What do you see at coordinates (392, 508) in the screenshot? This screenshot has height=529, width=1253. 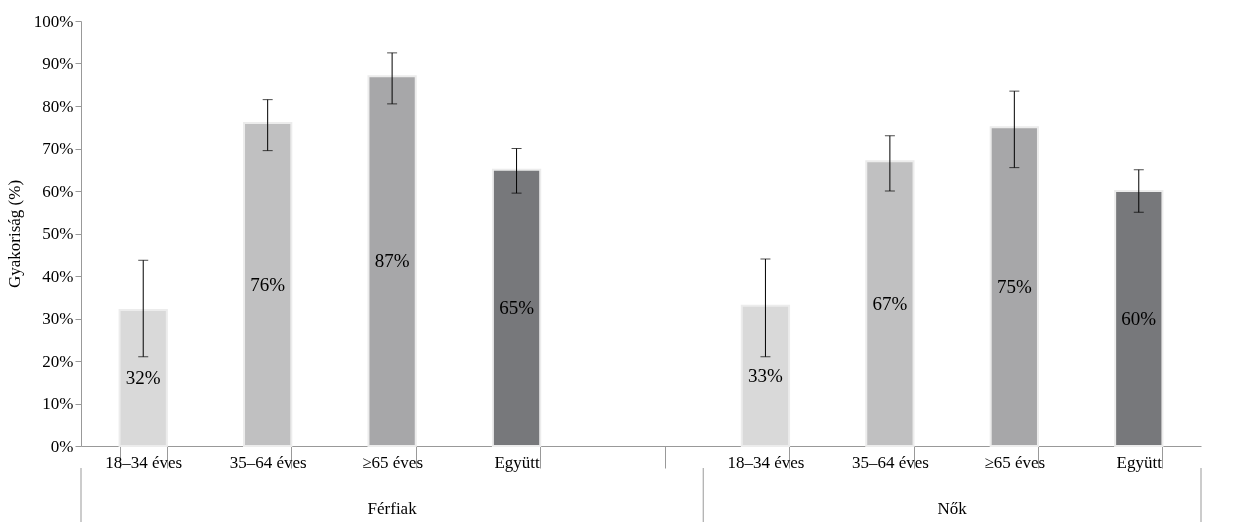 I see `text: Férfiak` at bounding box center [392, 508].